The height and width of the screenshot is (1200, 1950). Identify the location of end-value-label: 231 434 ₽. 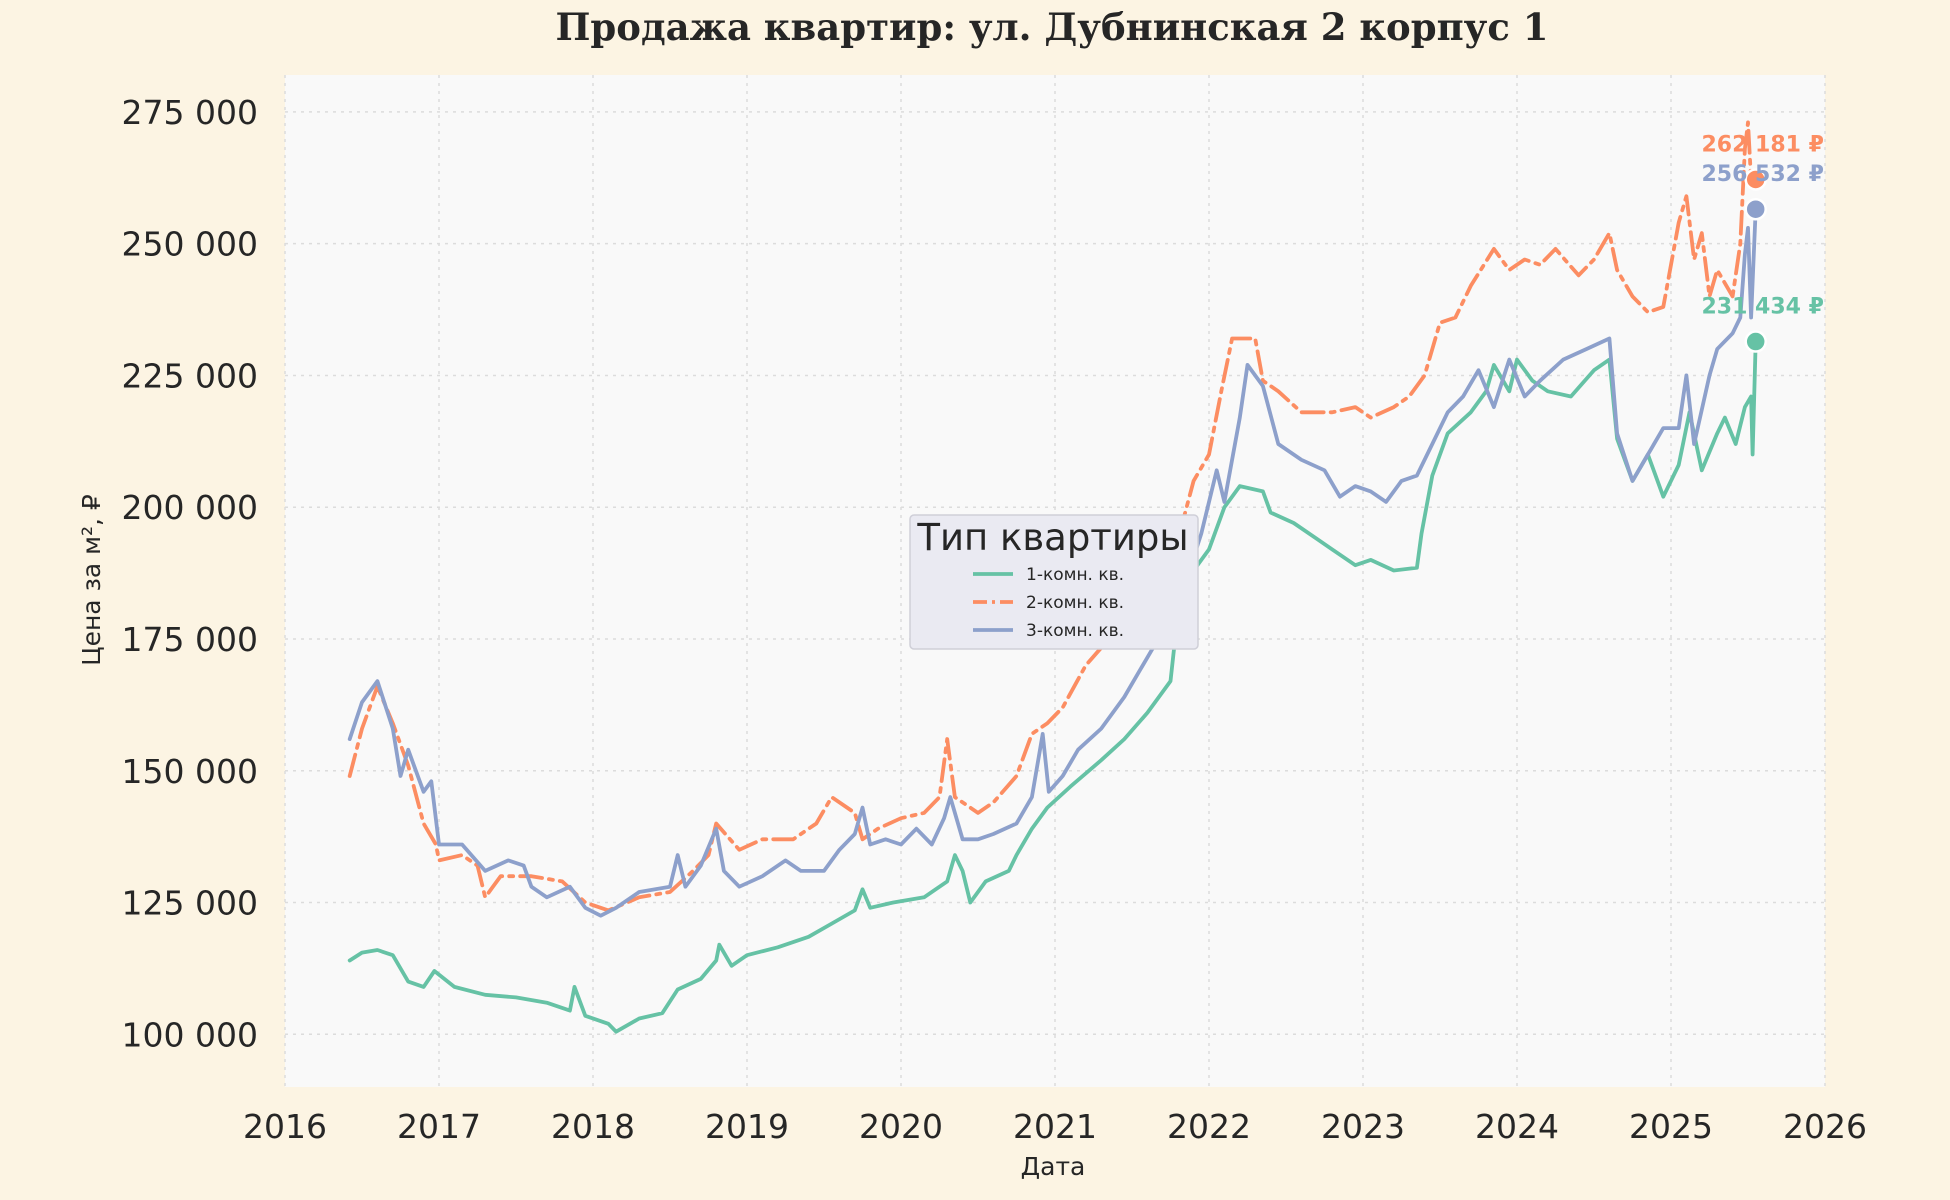
(1762, 307).